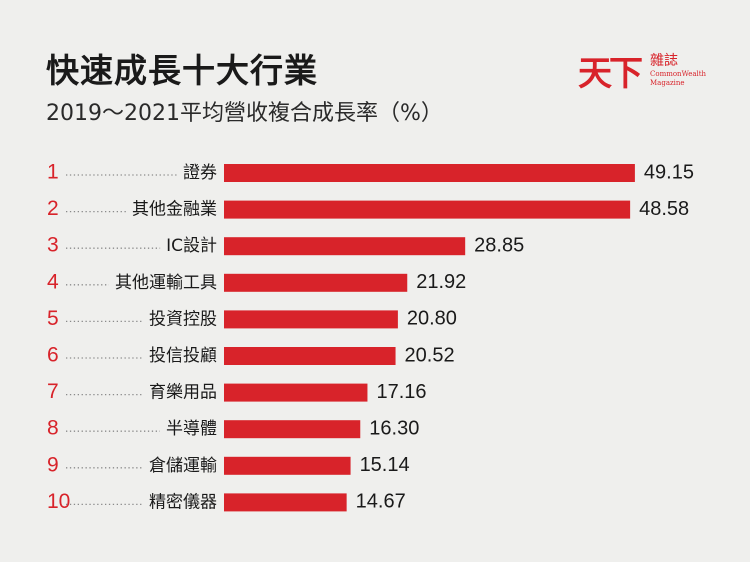  Describe the element at coordinates (499, 245) in the screenshot. I see `value-label: 28.85` at that location.